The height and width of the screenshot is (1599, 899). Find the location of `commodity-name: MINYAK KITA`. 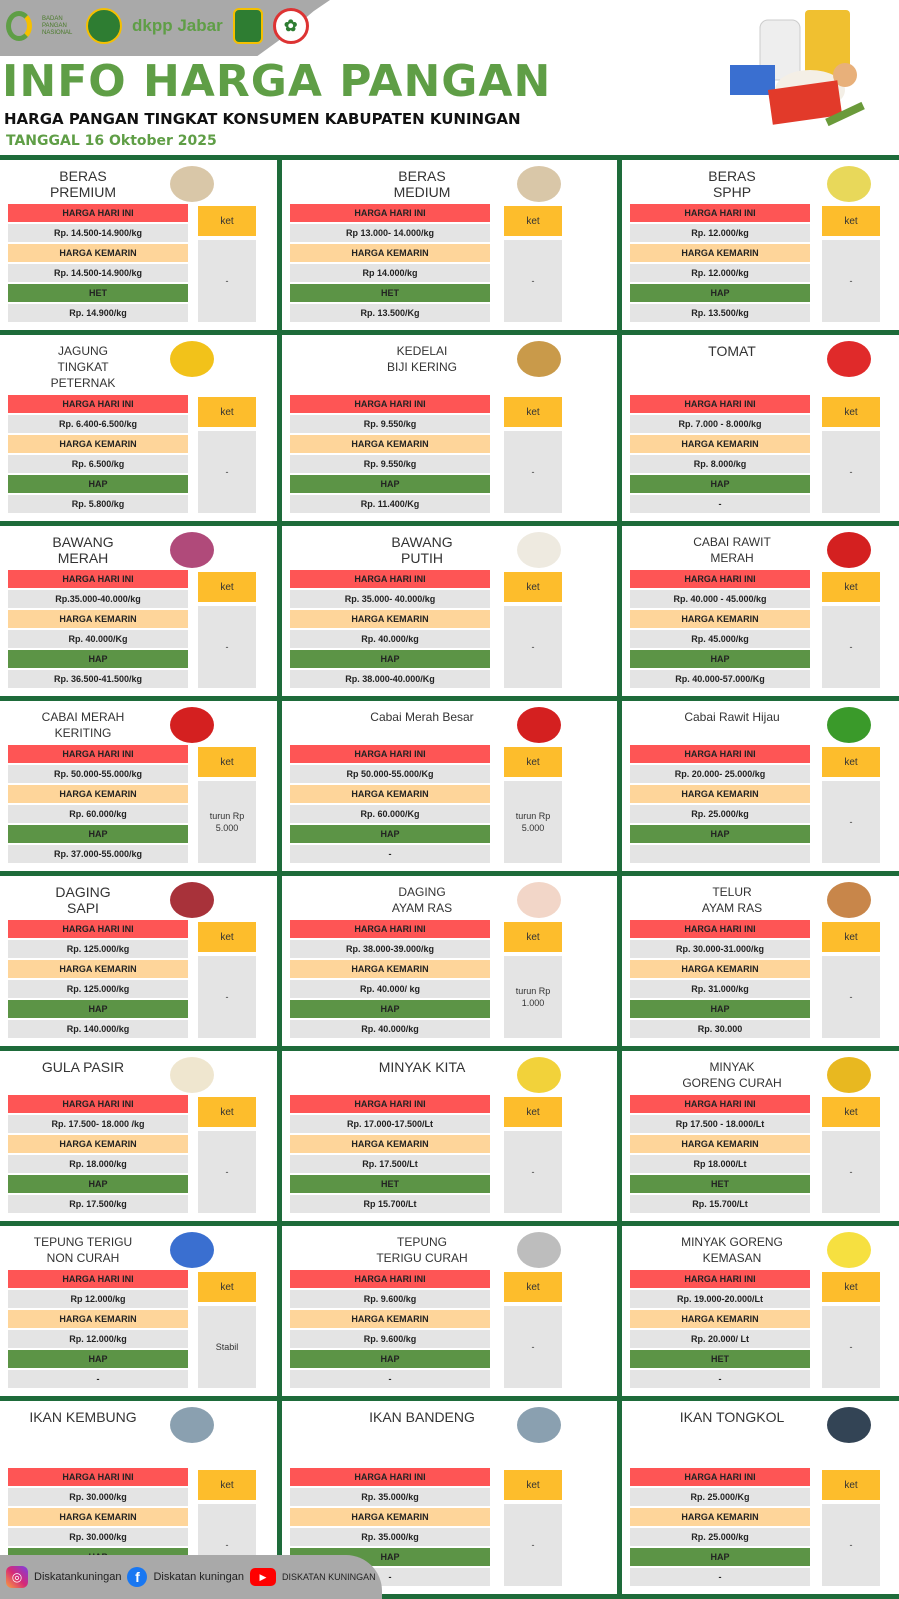

commodity-name: MINYAK KITA is located at coordinates (422, 1067).